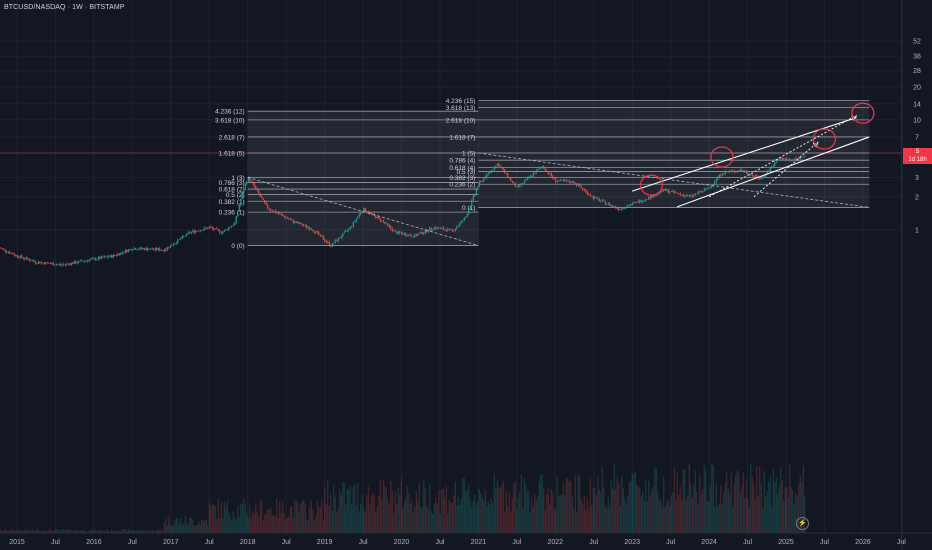 The width and height of the screenshot is (932, 550). Describe the element at coordinates (917, 57) in the screenshot. I see `y-tick-label: 38` at that location.